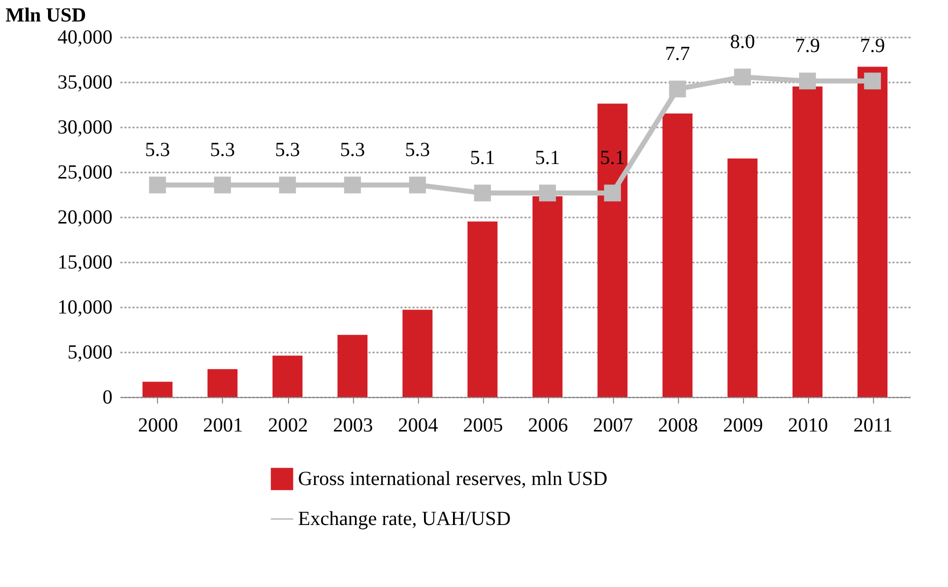 The image size is (948, 587). I want to click on y-axis-title: Mln USD, so click(46, 15).